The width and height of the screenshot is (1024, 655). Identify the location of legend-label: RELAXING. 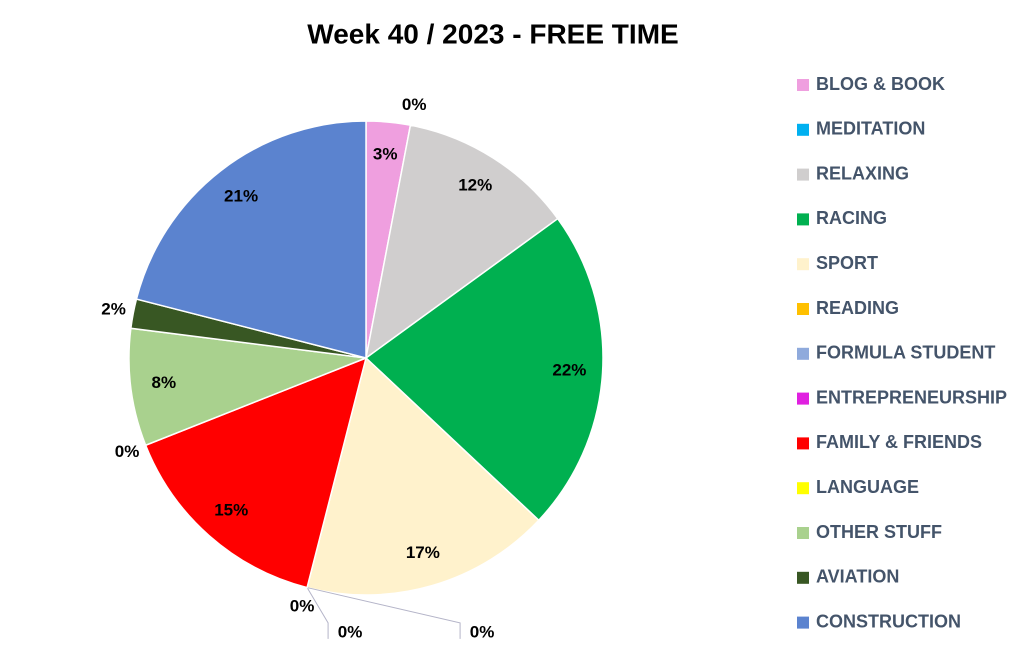
(862, 173).